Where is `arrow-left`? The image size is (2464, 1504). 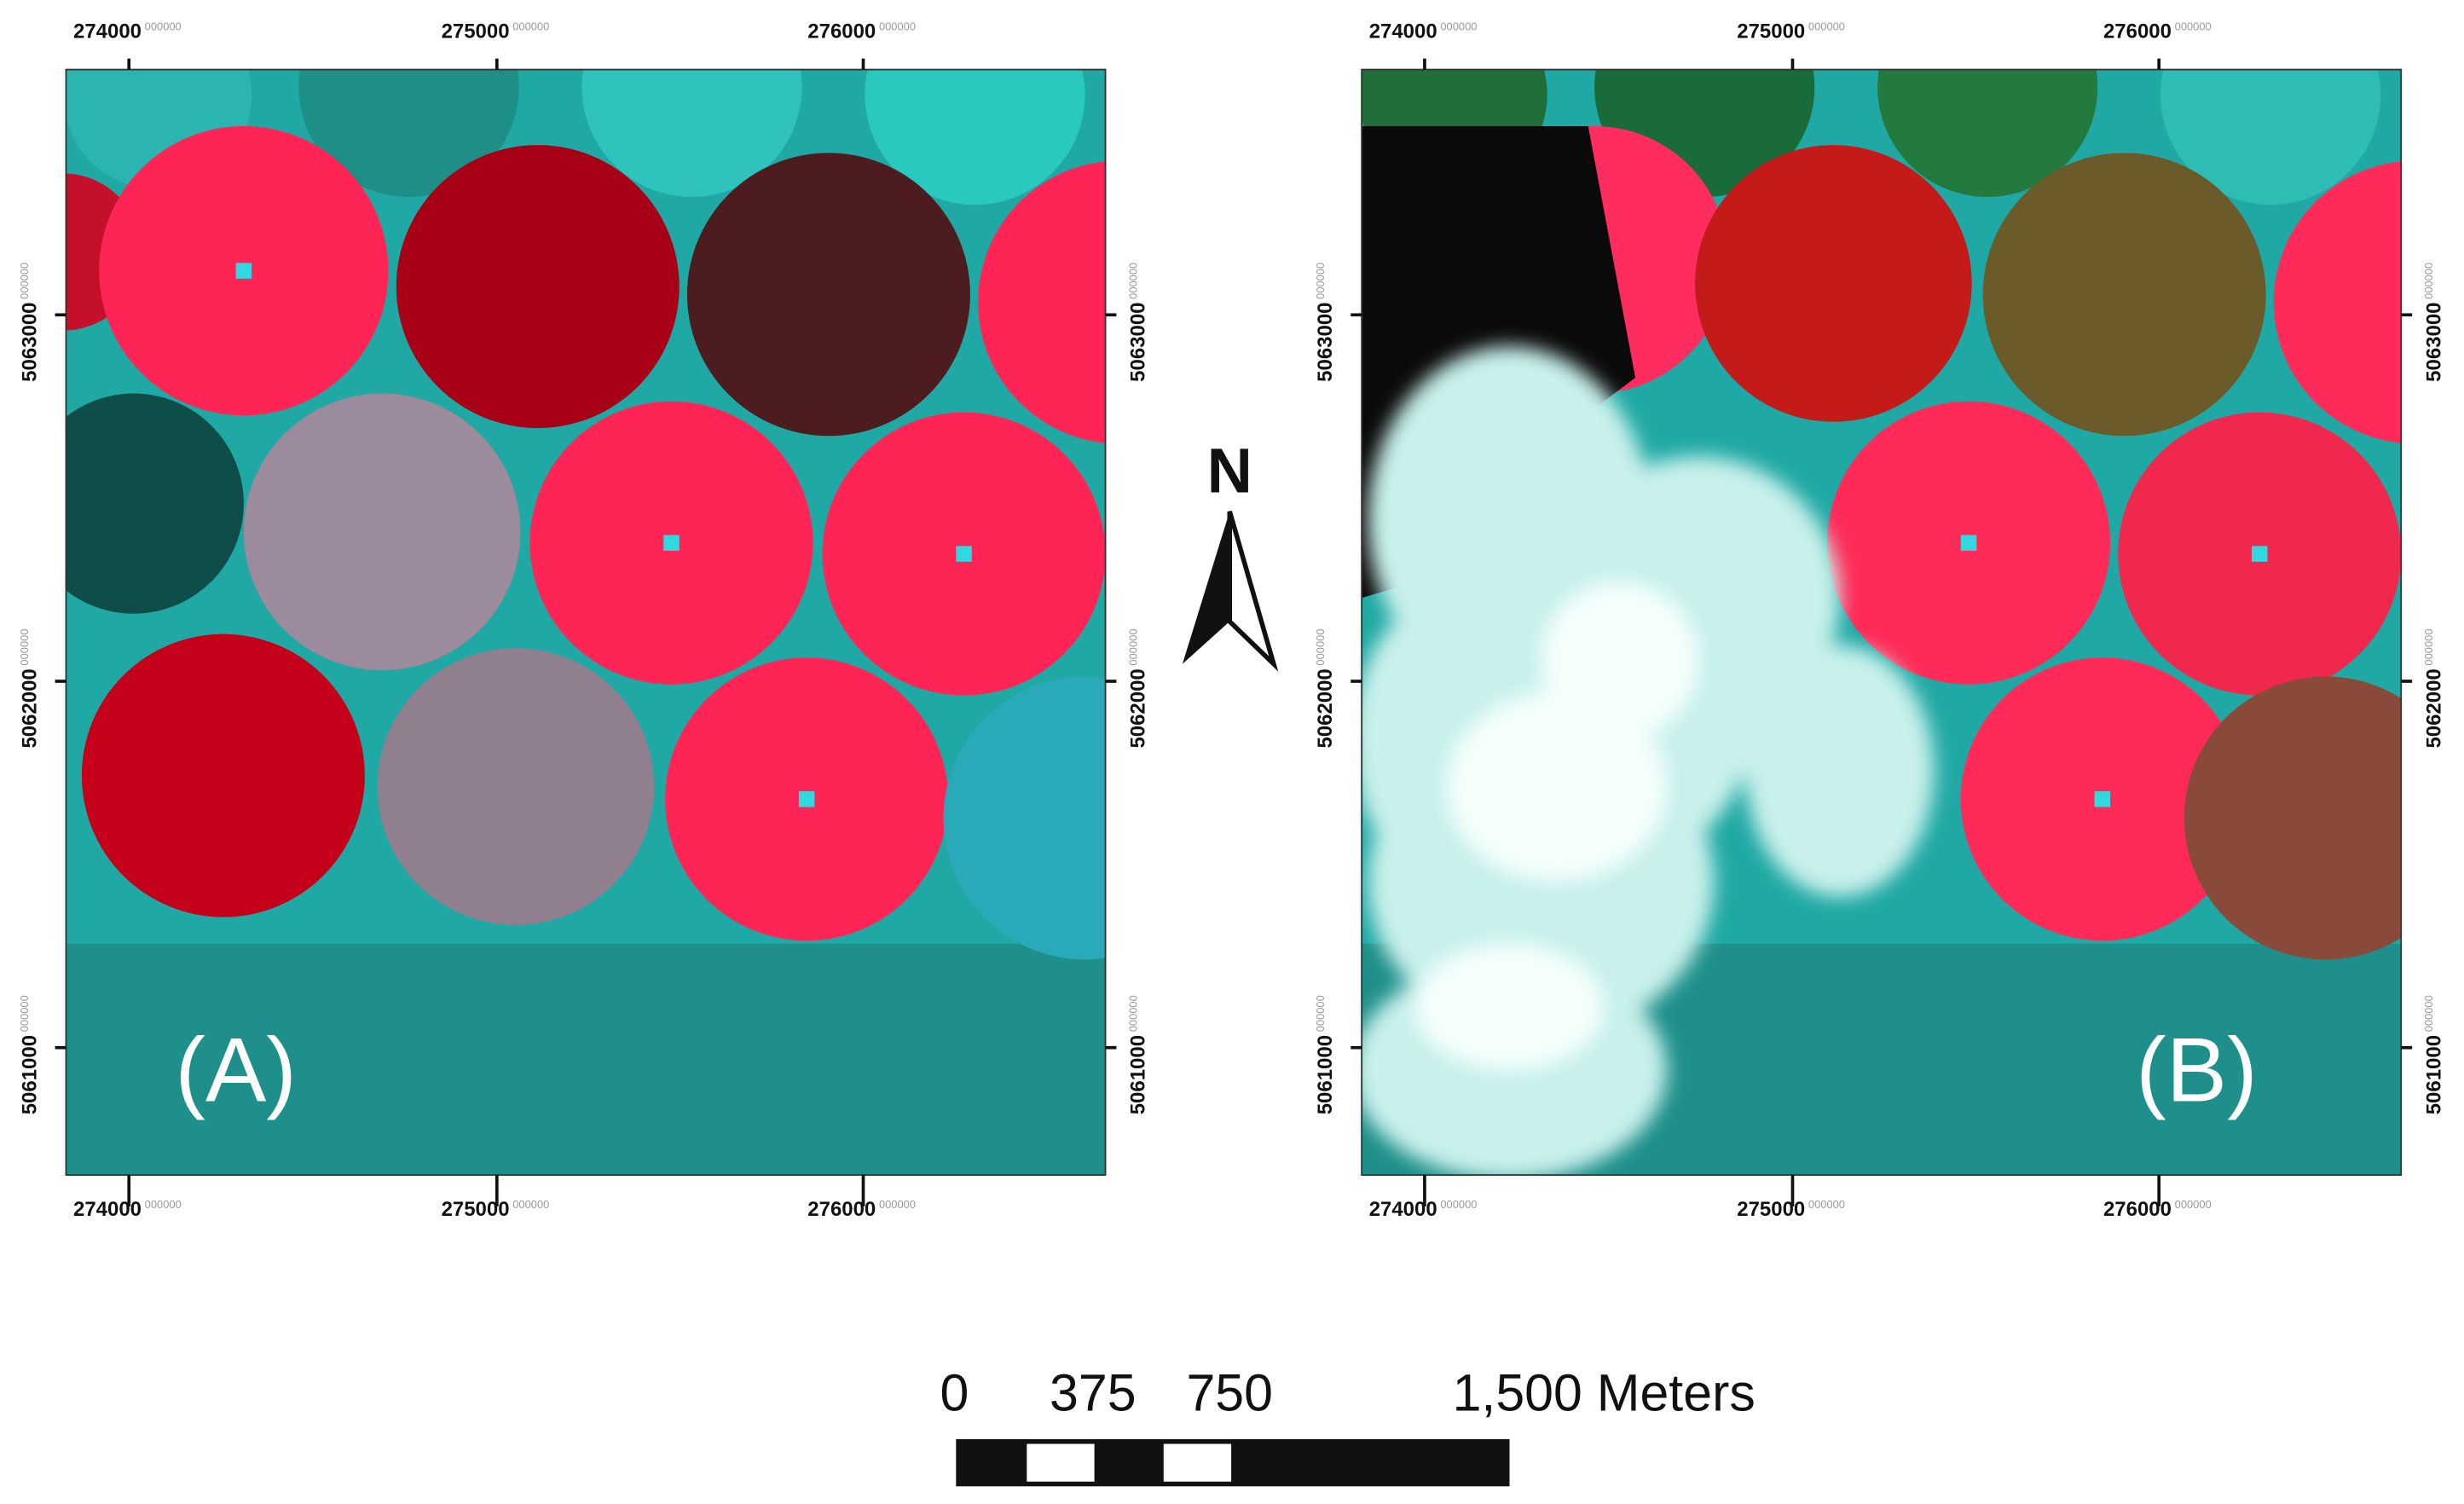
arrow-left is located at coordinates (1206, 587).